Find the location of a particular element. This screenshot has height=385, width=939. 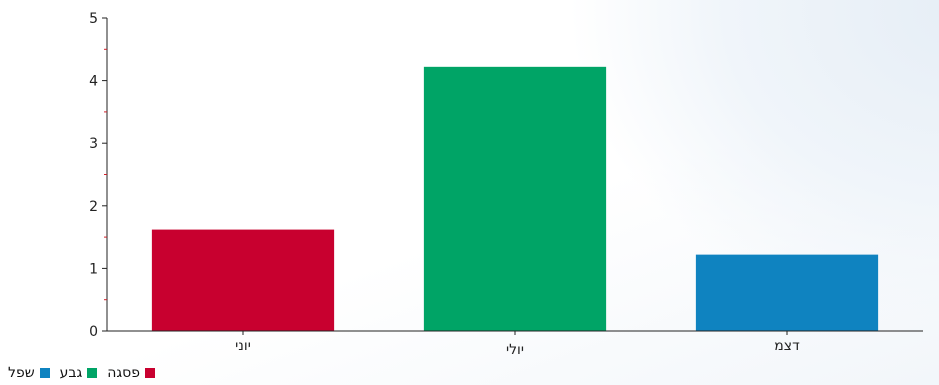

legend-item-peak: פסגה is located at coordinates (131, 373).